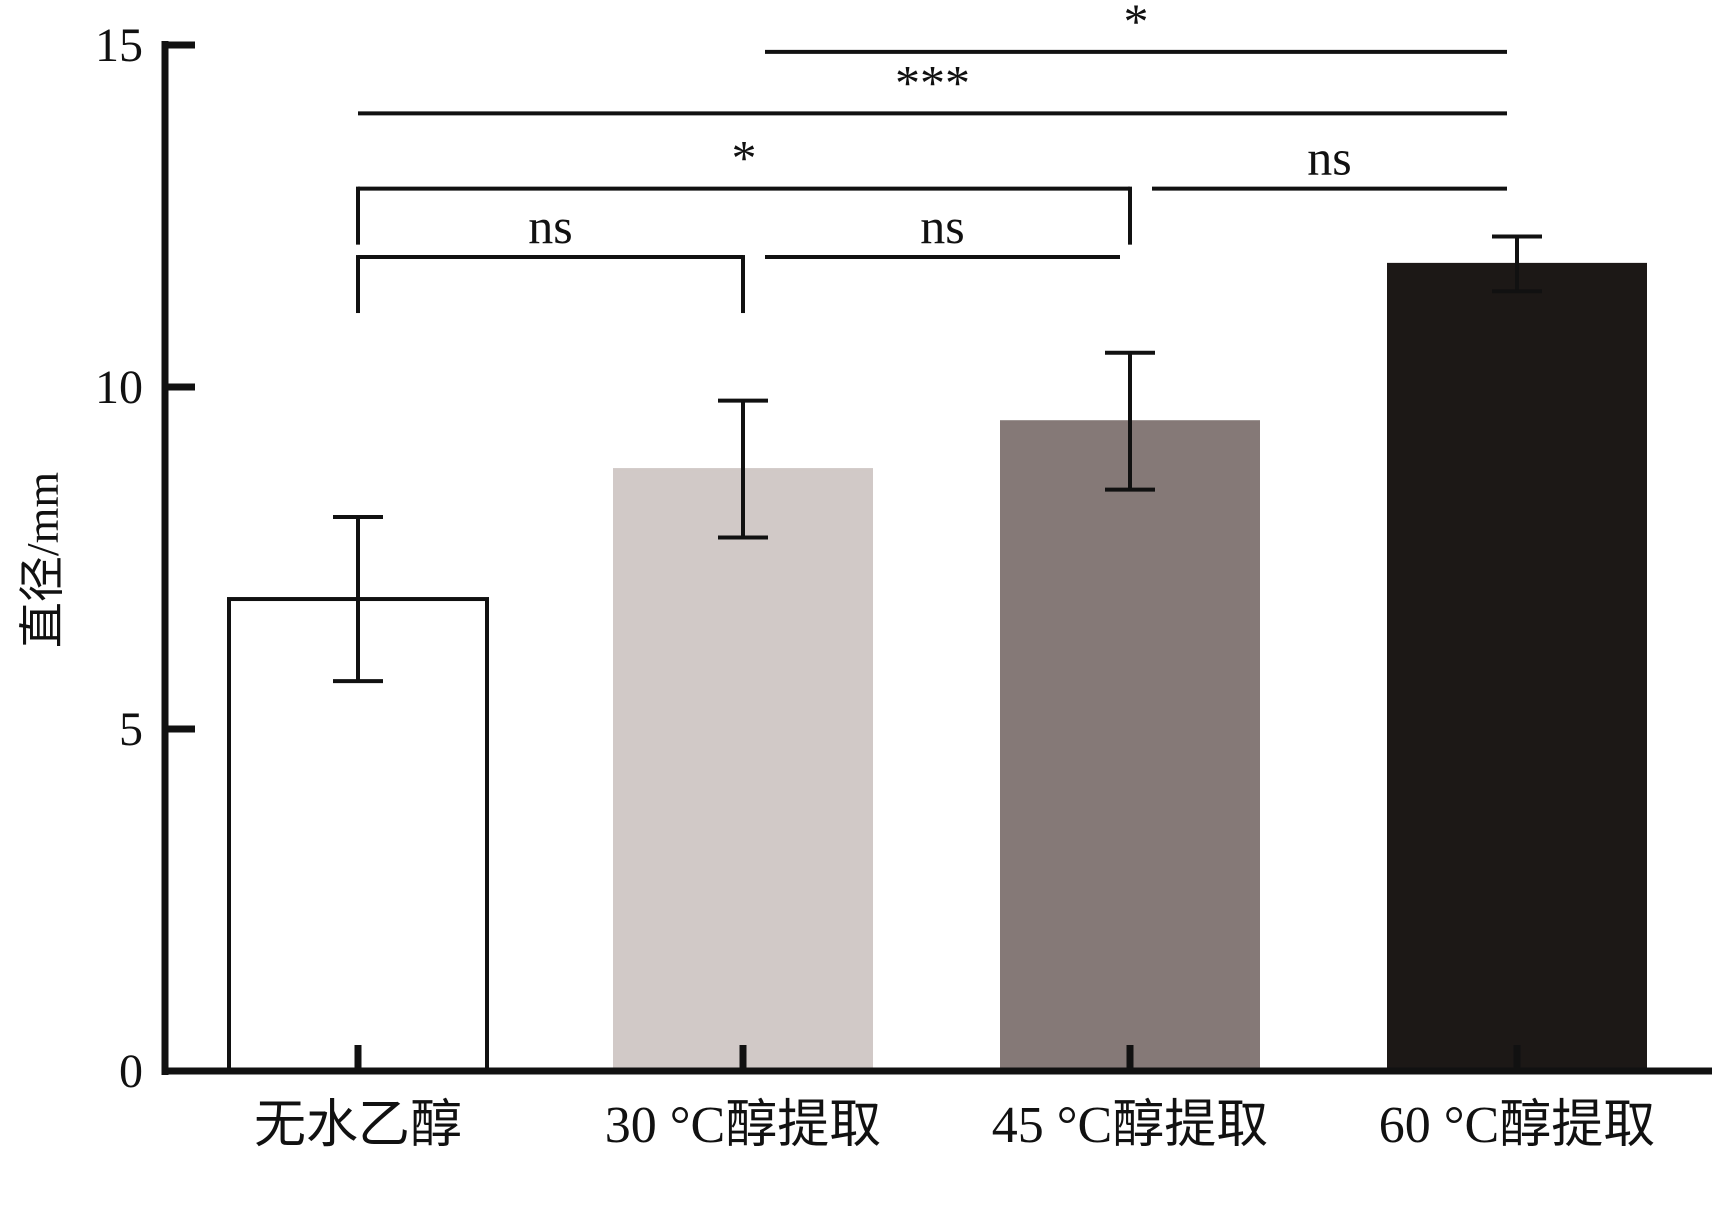 The image size is (1719, 1212). What do you see at coordinates (1130, 1125) in the screenshot?
I see `x-tick-label-3: 45 °C醇提取` at bounding box center [1130, 1125].